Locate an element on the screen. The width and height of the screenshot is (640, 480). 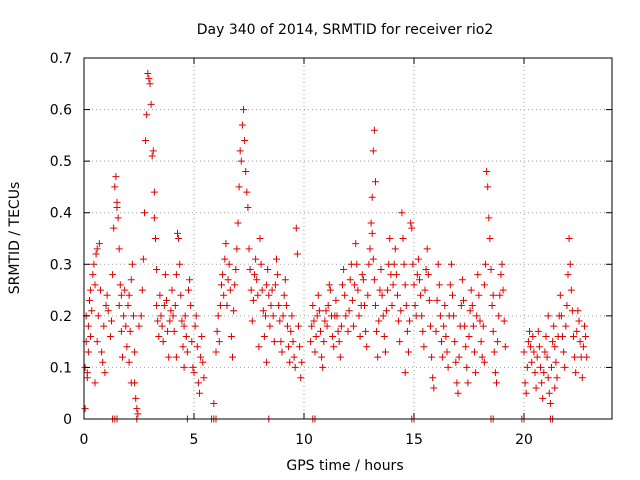
y-tick-label: 0.1 is located at coordinates (61, 368).